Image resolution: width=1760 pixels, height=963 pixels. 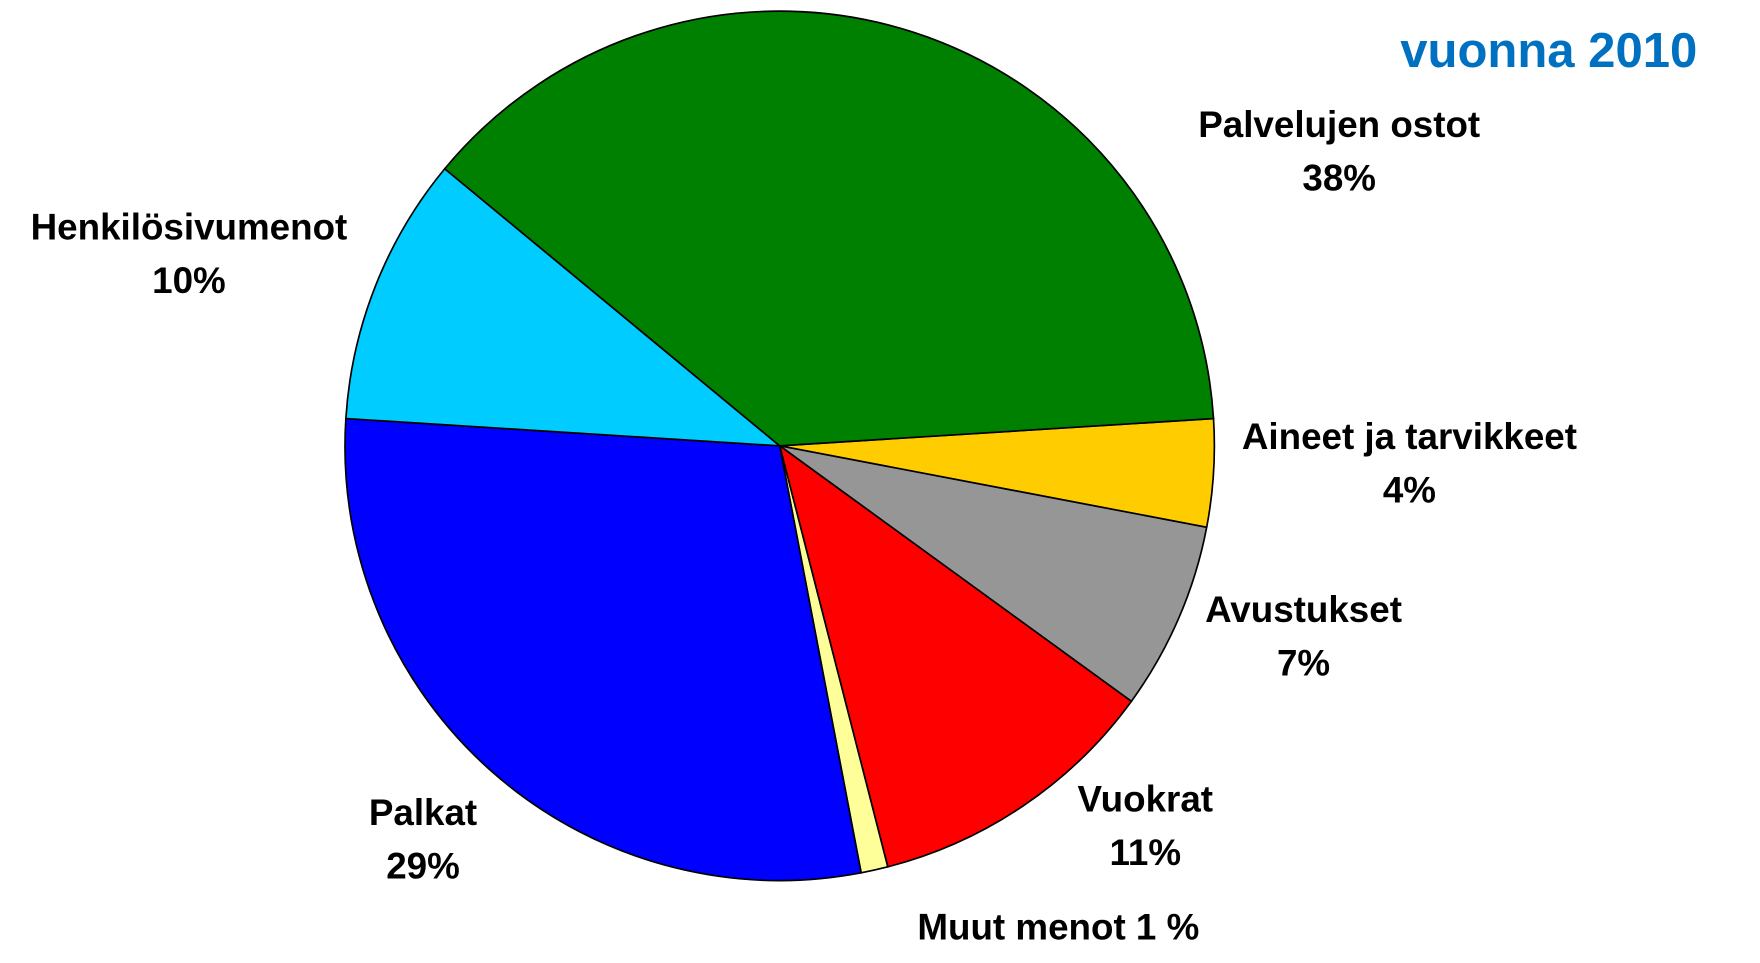 What do you see at coordinates (423, 865) in the screenshot?
I see `value-label: 29%` at bounding box center [423, 865].